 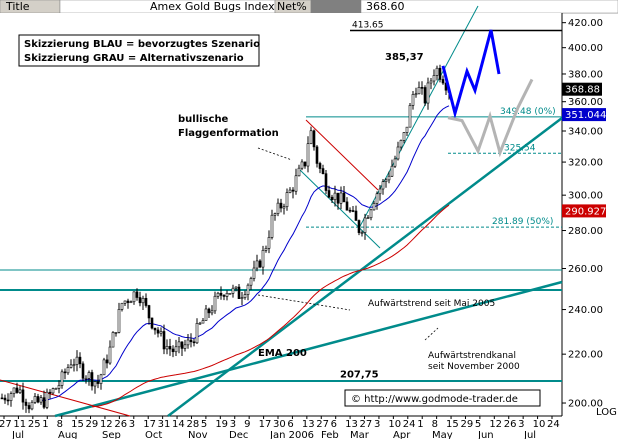 I want to click on x-tick-label-32: 29, so click(x=466, y=424).